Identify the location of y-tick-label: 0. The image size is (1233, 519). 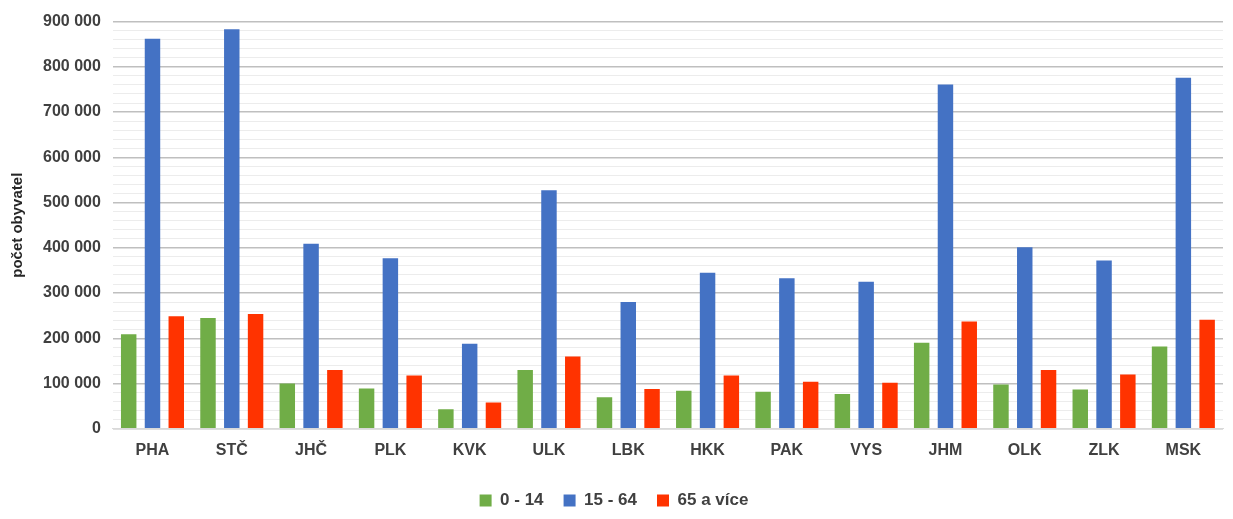
(96, 428).